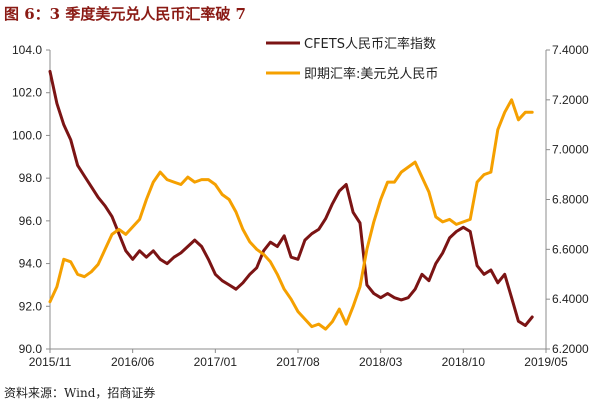  Describe the element at coordinates (352, 59) in the screenshot. I see `legend: CFETS人民币汇率指数 即期汇率:美元兑人民币` at that location.